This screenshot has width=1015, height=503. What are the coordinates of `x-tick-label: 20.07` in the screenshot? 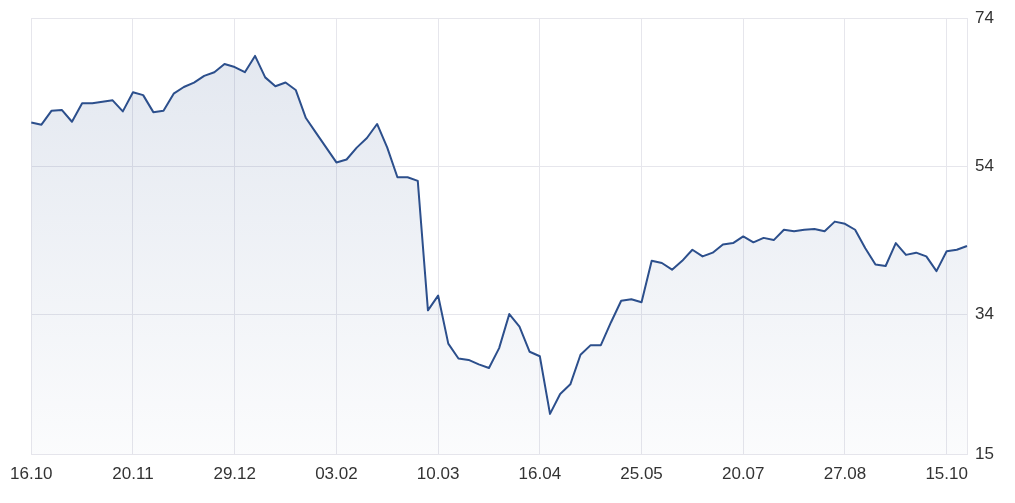 It's located at (743, 474).